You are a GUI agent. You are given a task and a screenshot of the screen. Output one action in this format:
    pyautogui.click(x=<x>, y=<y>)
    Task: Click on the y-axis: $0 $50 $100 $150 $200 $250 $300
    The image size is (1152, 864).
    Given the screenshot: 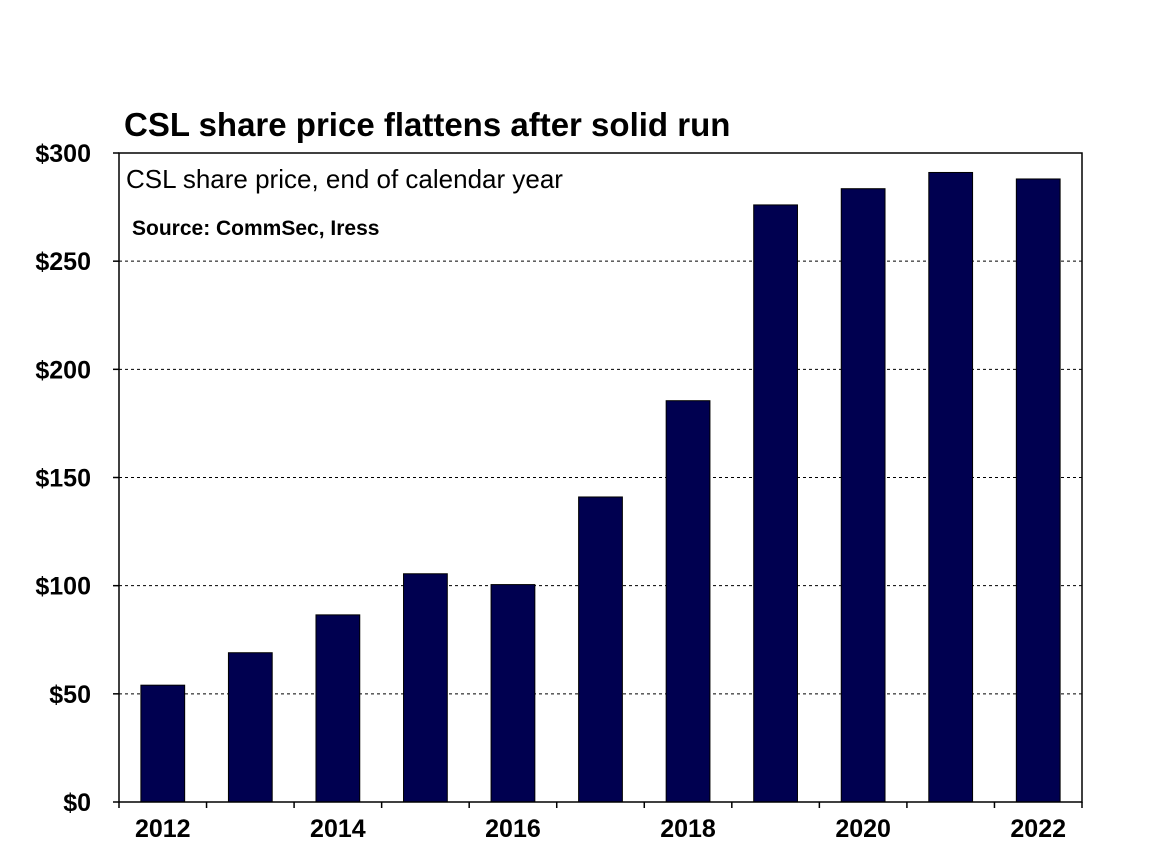 What is the action you would take?
    pyautogui.click(x=77, y=478)
    